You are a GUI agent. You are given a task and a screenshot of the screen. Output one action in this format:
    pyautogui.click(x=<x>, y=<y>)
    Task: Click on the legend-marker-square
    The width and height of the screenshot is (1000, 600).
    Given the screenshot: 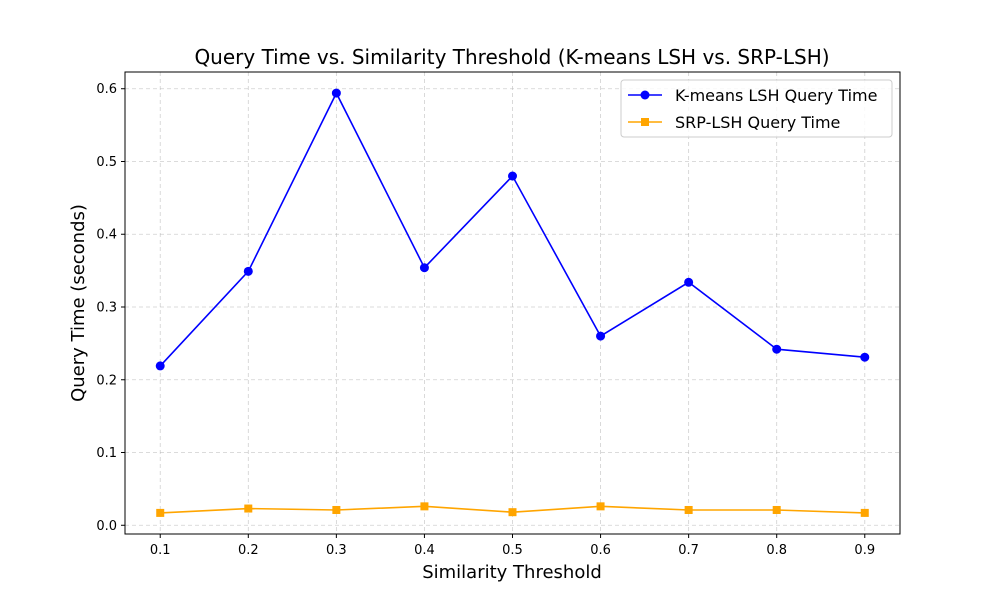 What is the action you would take?
    pyautogui.click(x=645, y=122)
    